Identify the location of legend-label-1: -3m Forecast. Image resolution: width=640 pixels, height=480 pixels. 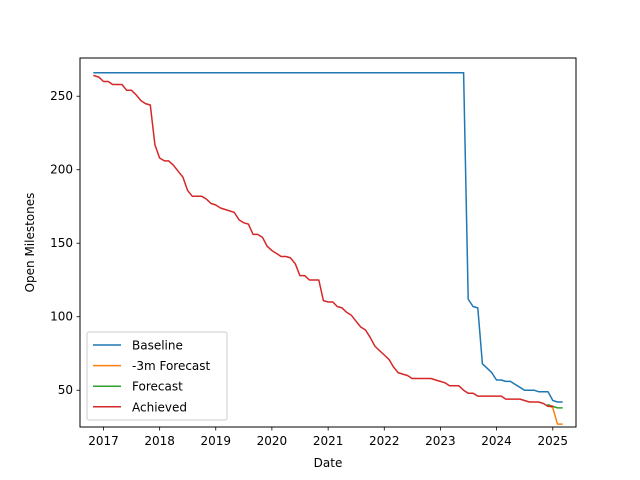
(171, 366).